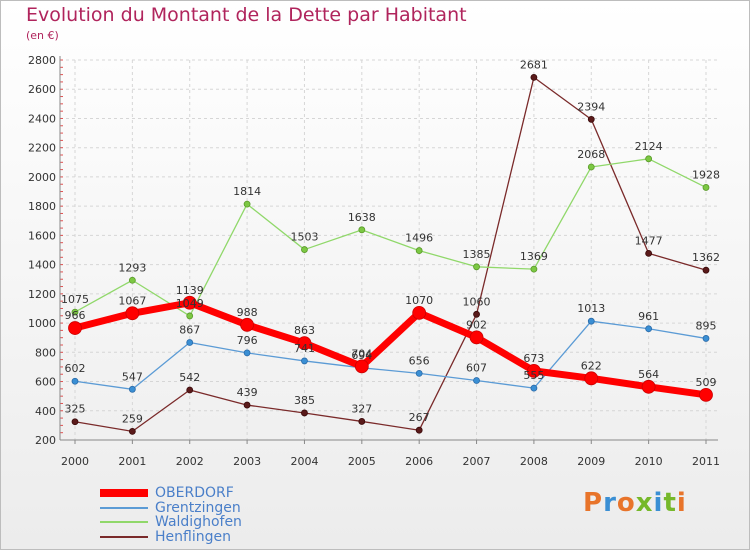 This screenshot has width=750, height=550. Describe the element at coordinates (75, 368) in the screenshot. I see `data-label-grentzingen: 602` at that location.